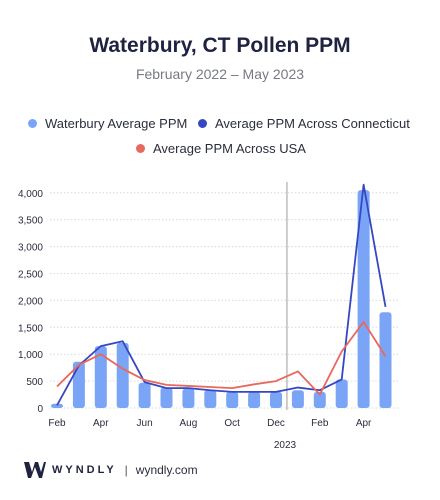 This screenshot has height=500, width=440. Describe the element at coordinates (140, 148) in the screenshot. I see `legend-swatch-usa` at that location.